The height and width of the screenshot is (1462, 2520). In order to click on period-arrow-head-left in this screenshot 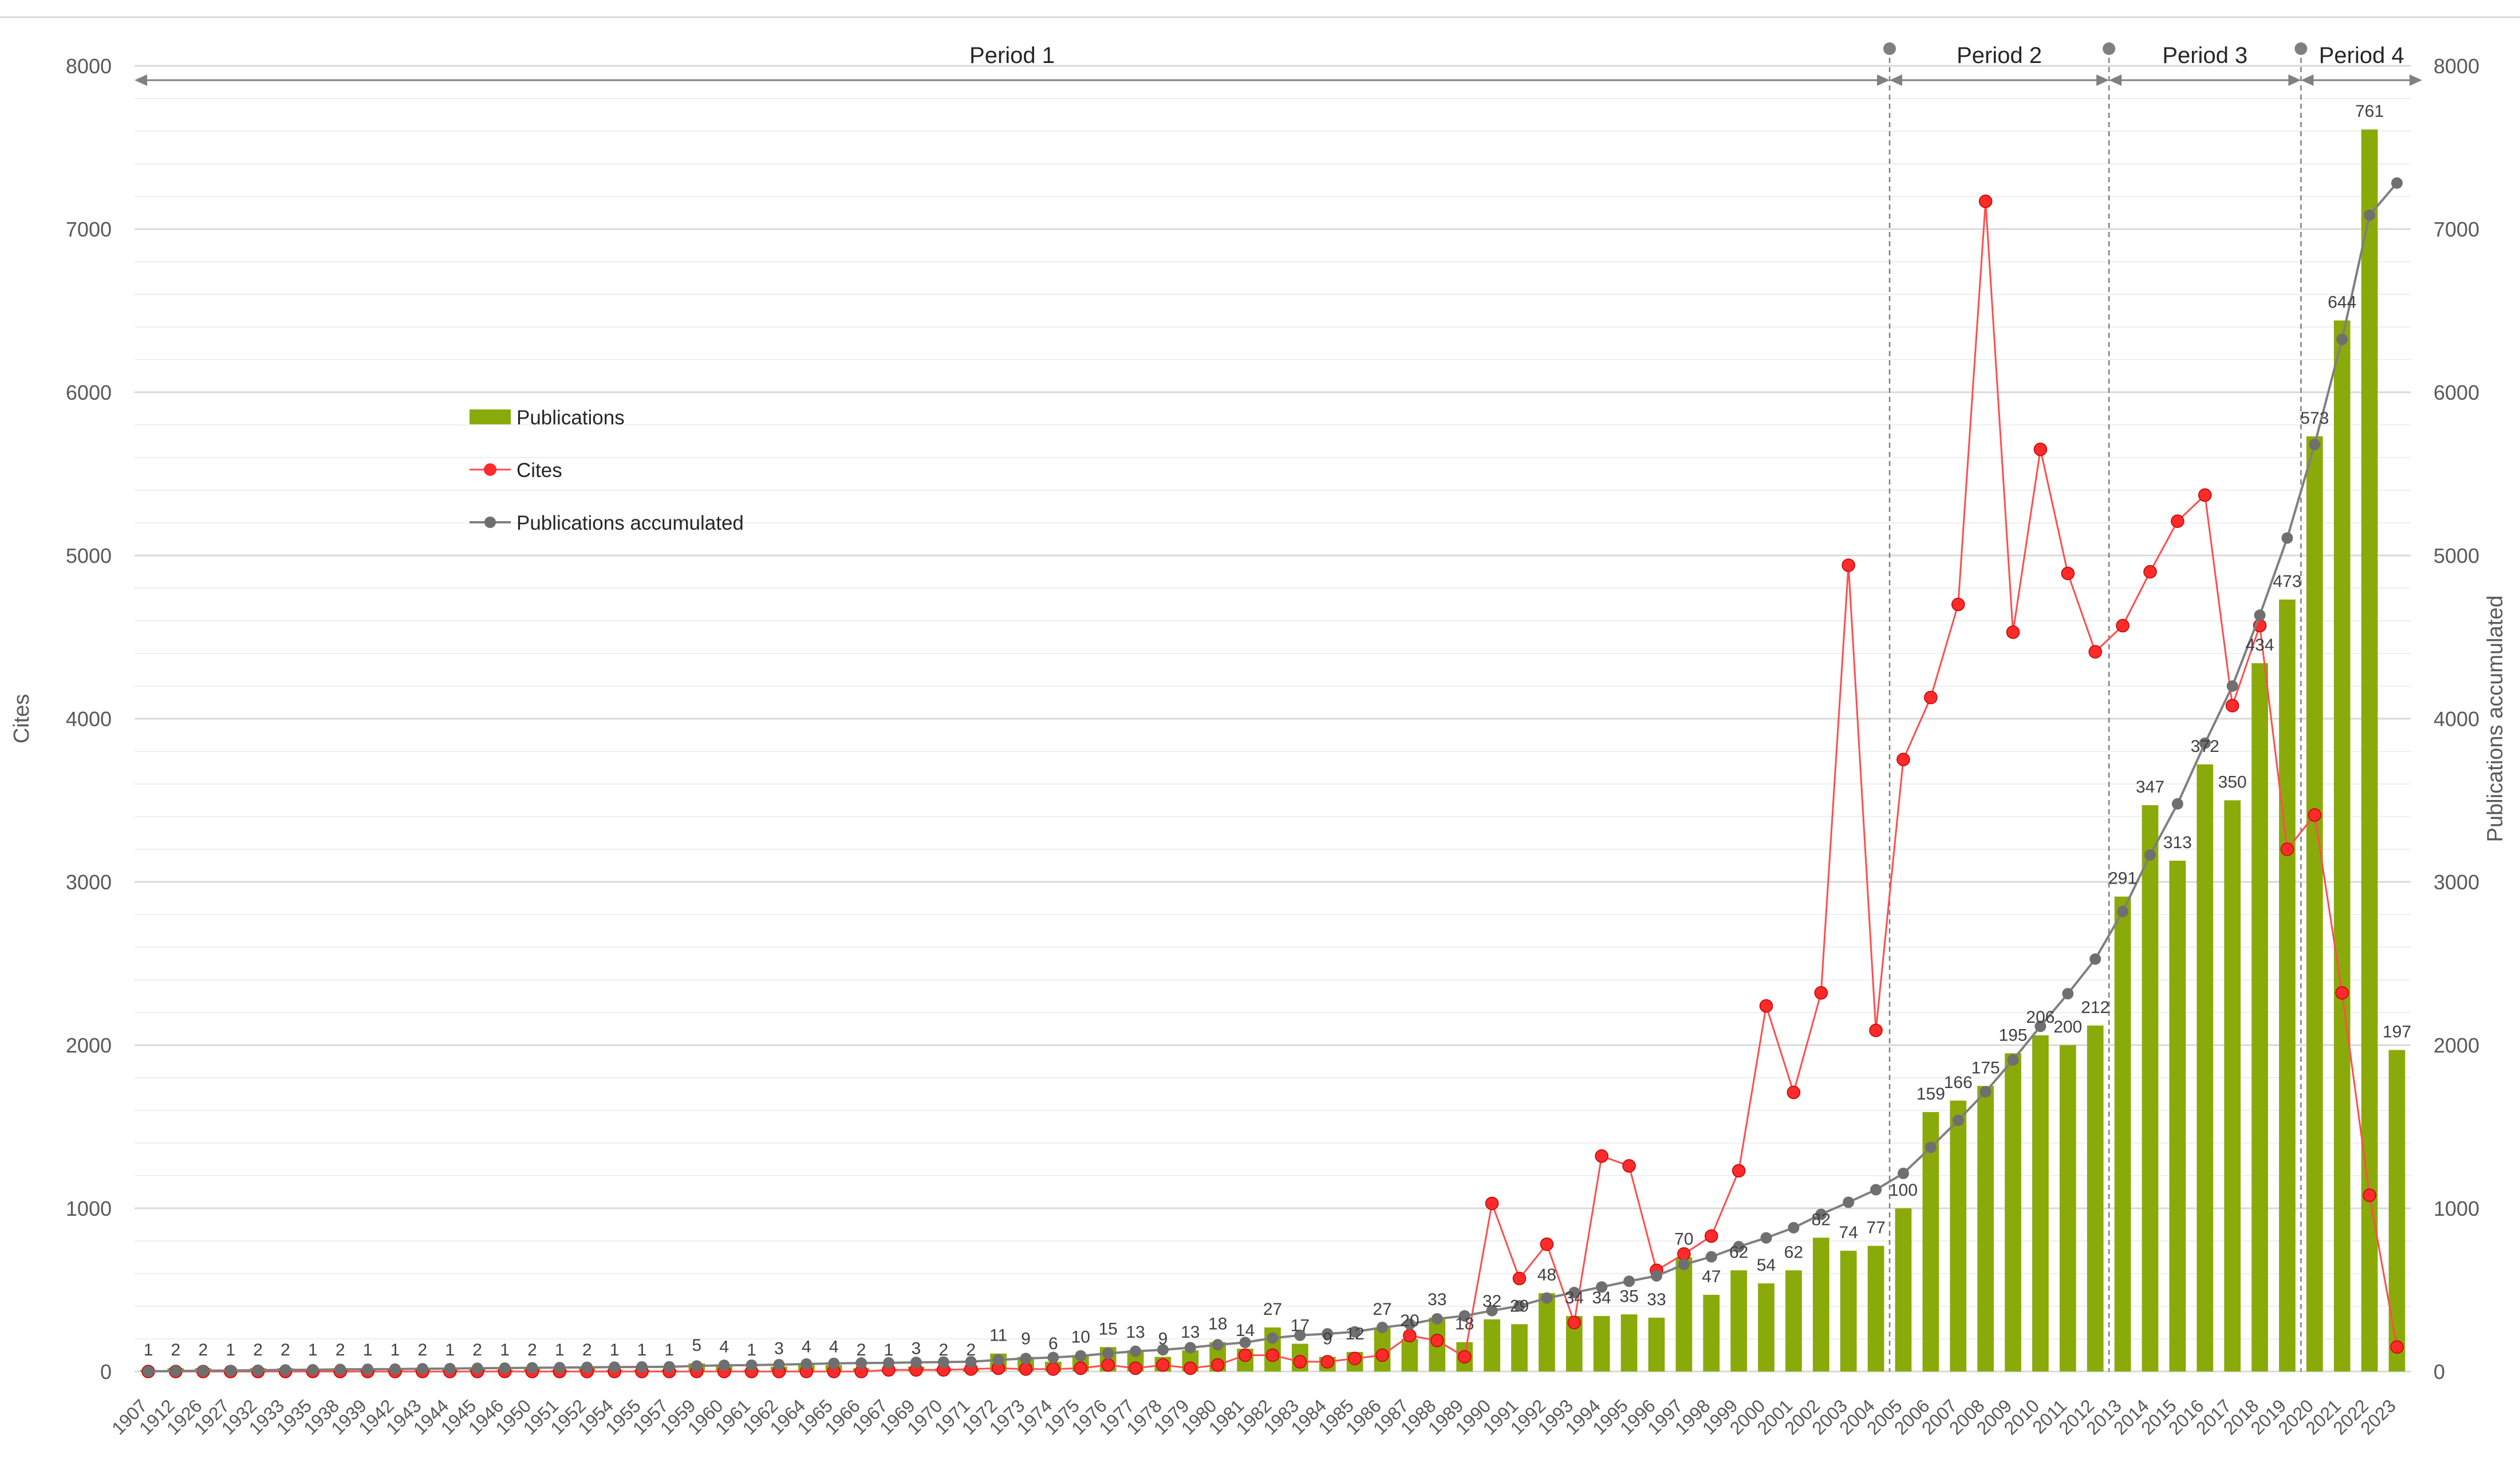, I will do `click(141, 80)`.